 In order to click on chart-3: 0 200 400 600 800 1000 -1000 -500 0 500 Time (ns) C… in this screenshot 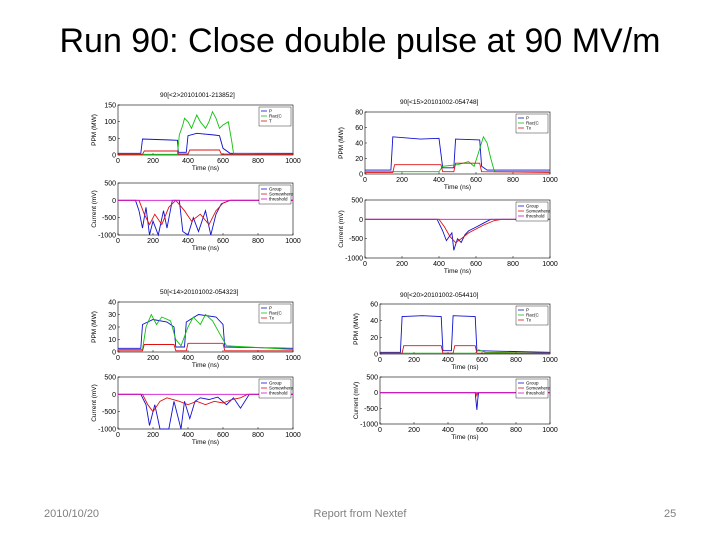, I will do `click(196, 217)`.